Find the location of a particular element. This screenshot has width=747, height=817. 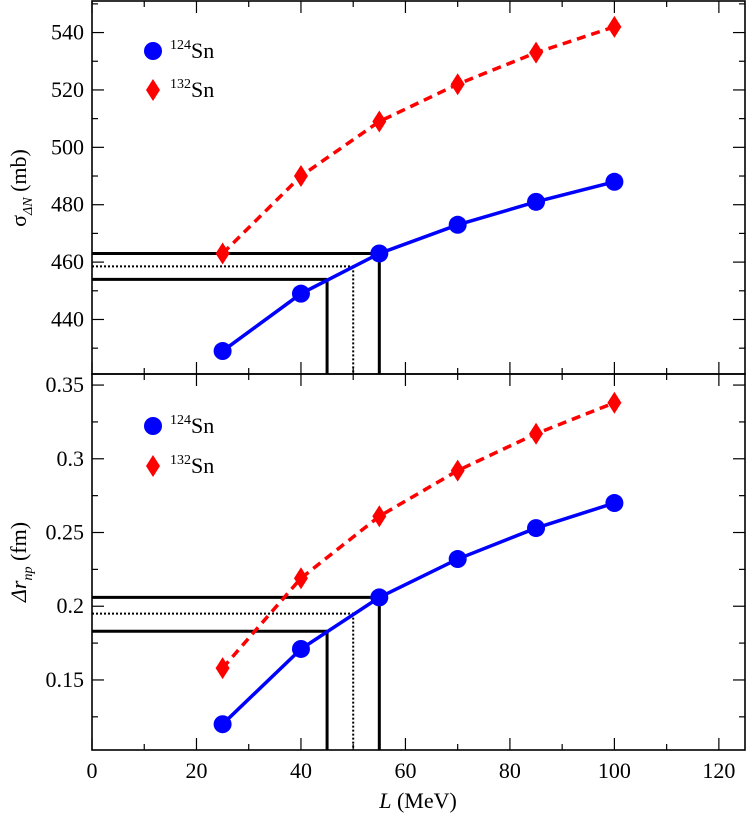

x-tick-label: 100 is located at coordinates (614, 770).